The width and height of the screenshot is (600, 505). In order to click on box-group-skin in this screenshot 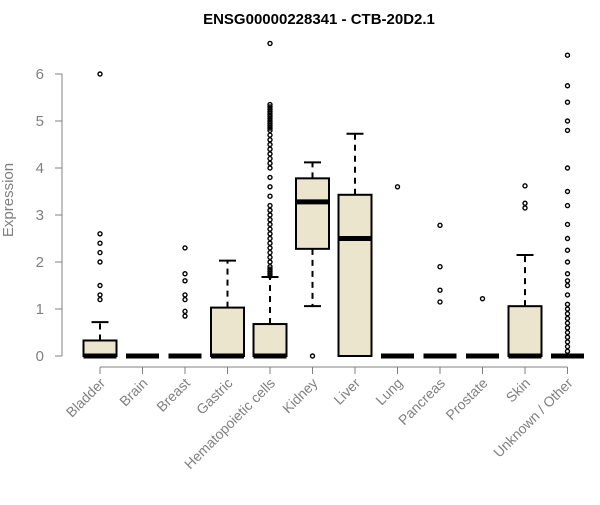, I will do `click(525, 271)`.